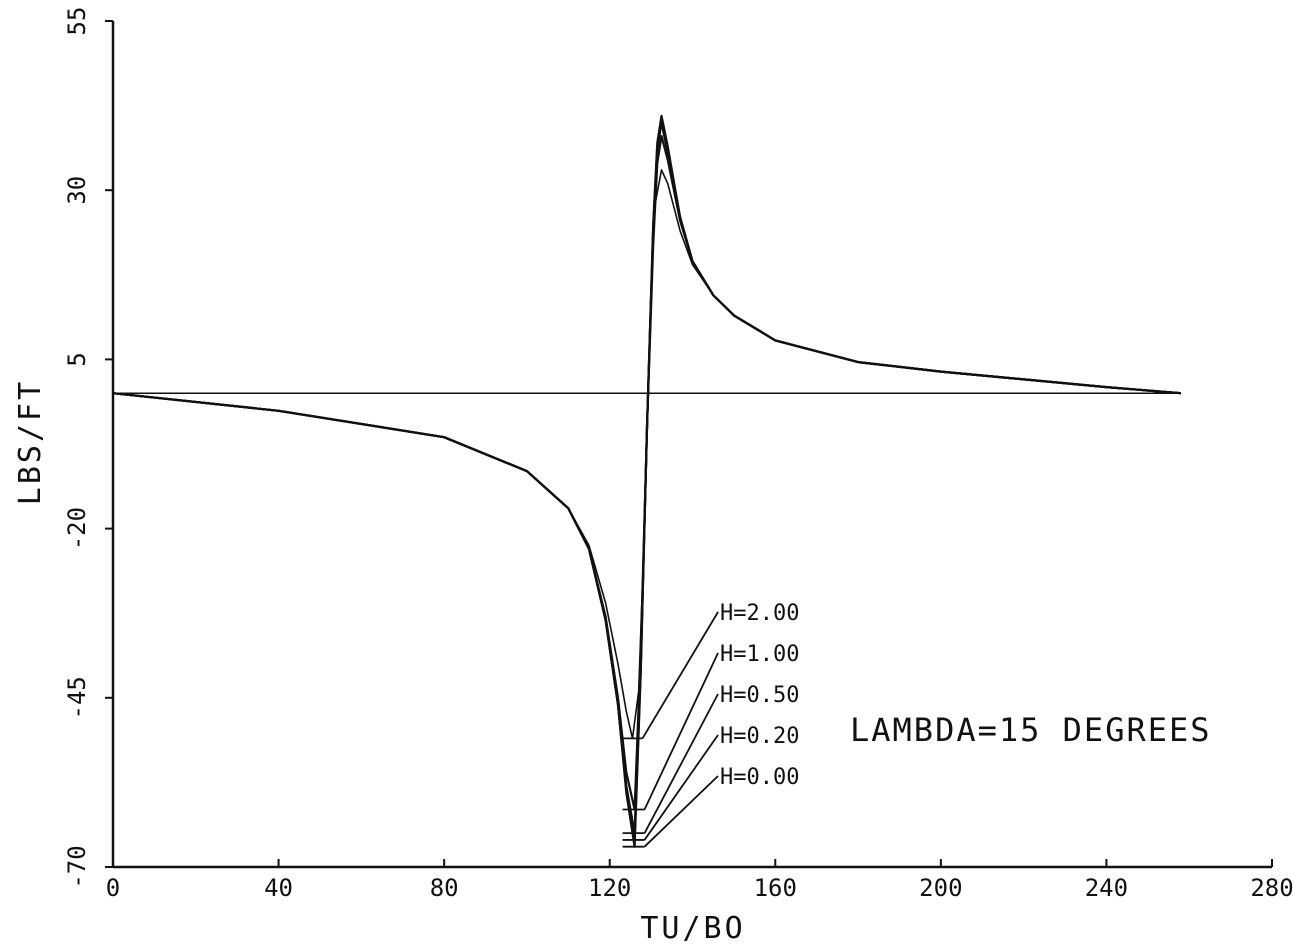  I want to click on x-tick-label: 200, so click(940, 888).